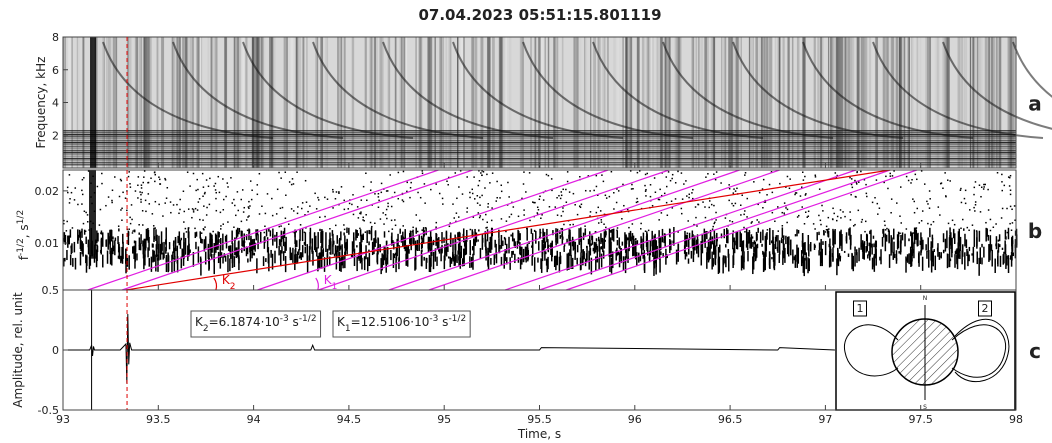  Describe the element at coordinates (1035, 351) in the screenshot. I see `panel-label: c` at that location.